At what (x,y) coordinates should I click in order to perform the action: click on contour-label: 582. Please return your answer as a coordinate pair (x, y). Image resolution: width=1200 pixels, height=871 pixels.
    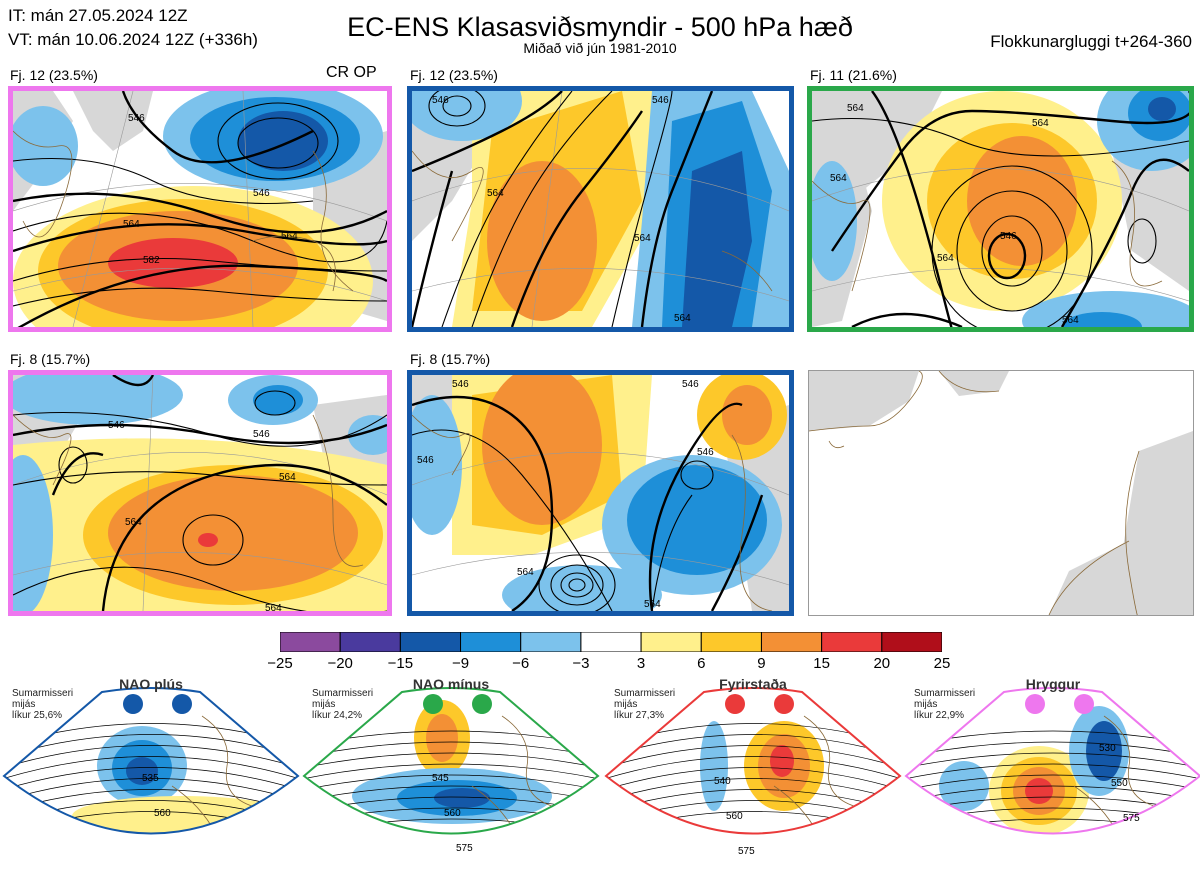
    Looking at the image, I should click on (151, 260).